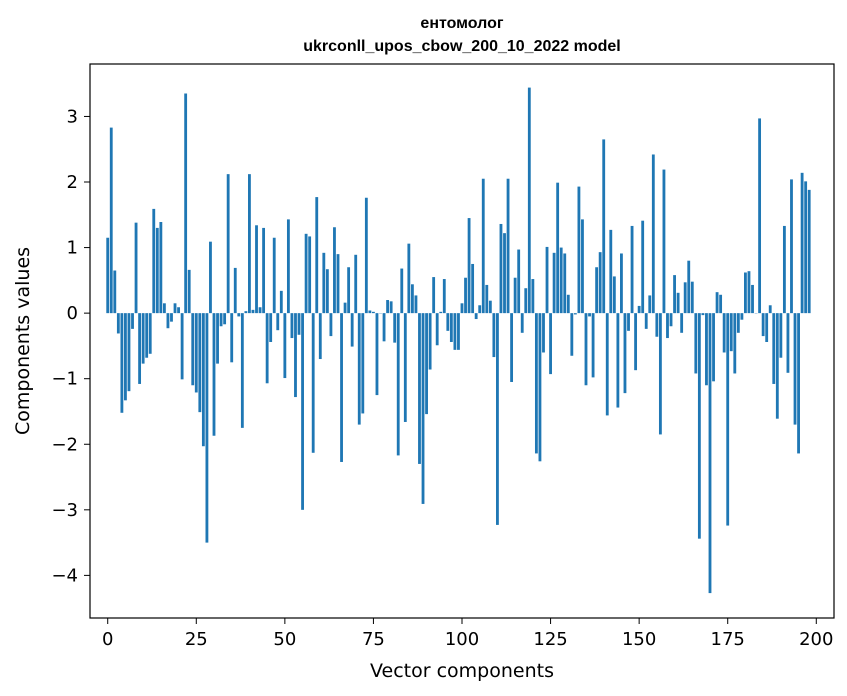  Describe the element at coordinates (639, 639) in the screenshot. I see `x-tick-label: 150` at that location.